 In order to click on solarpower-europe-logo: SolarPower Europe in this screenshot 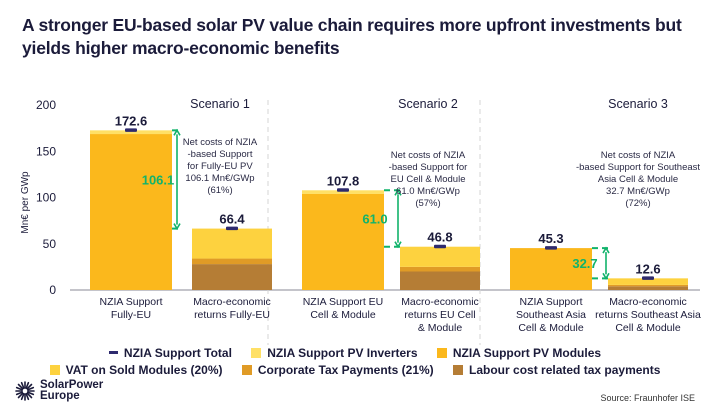, I will do `click(59, 390)`.